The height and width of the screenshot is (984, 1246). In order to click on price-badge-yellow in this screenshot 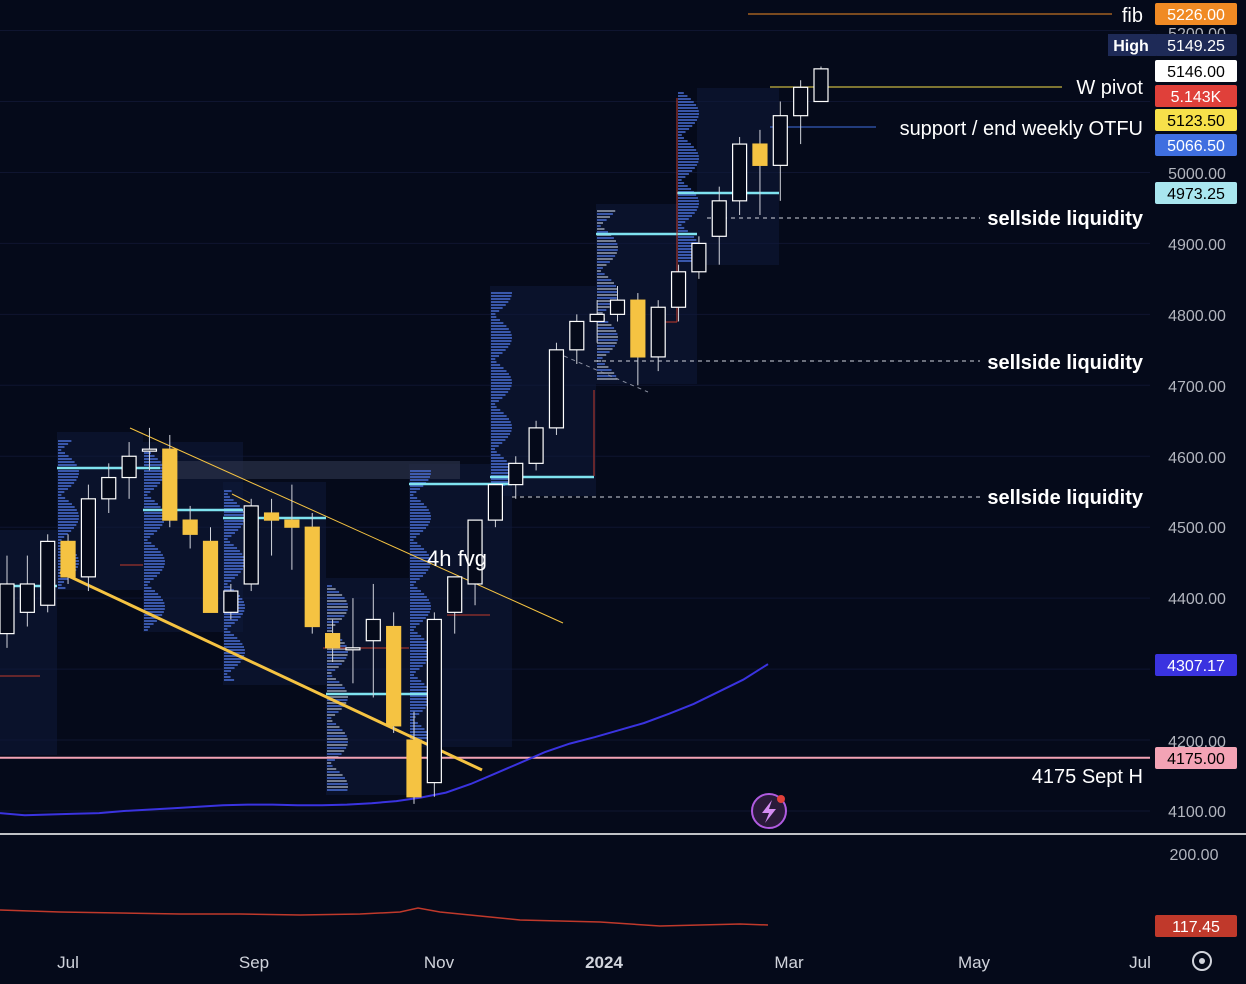, I will do `click(1196, 120)`.